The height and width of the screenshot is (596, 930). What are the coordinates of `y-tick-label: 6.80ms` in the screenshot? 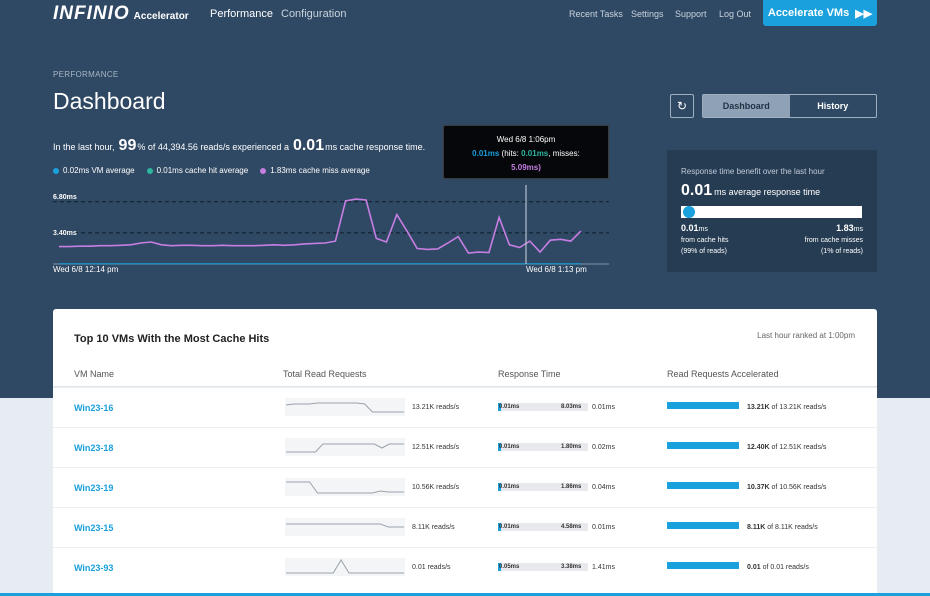 It's located at (65, 197).